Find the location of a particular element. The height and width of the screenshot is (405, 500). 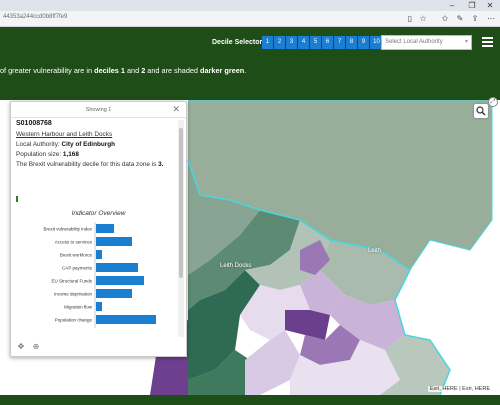

map-search-button is located at coordinates (481, 111).